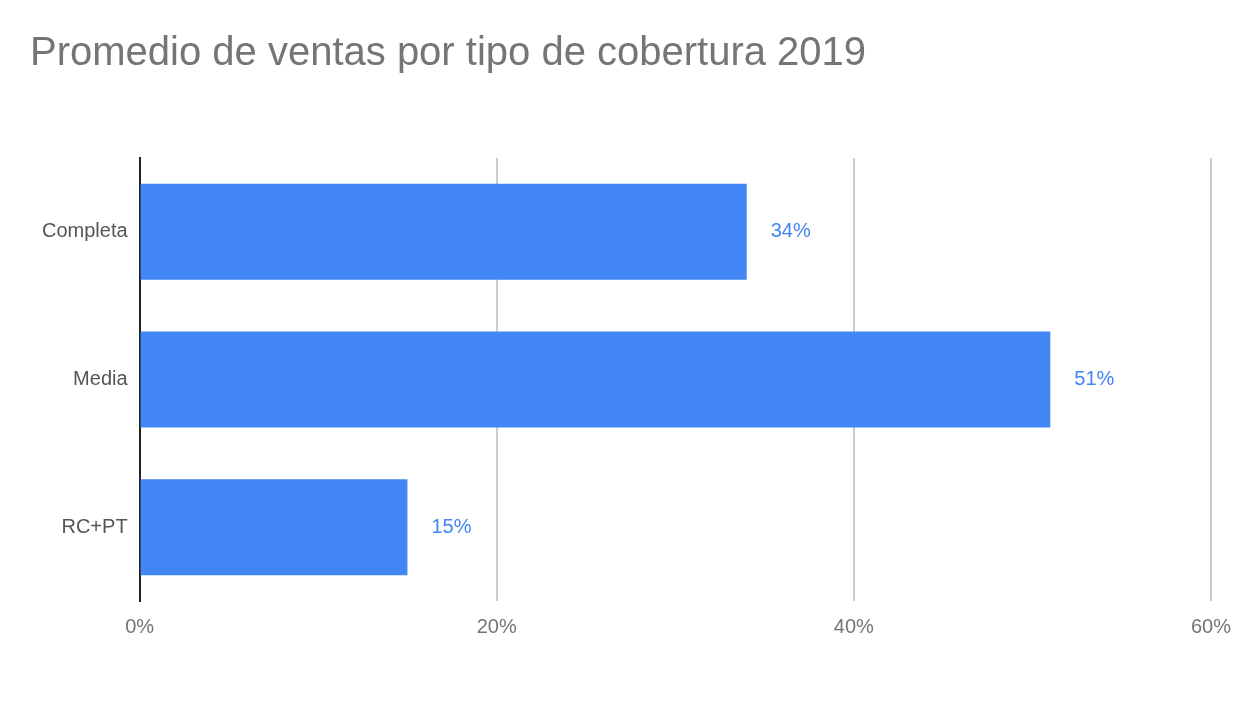  I want to click on x-tick-label: 0%, so click(140, 625).